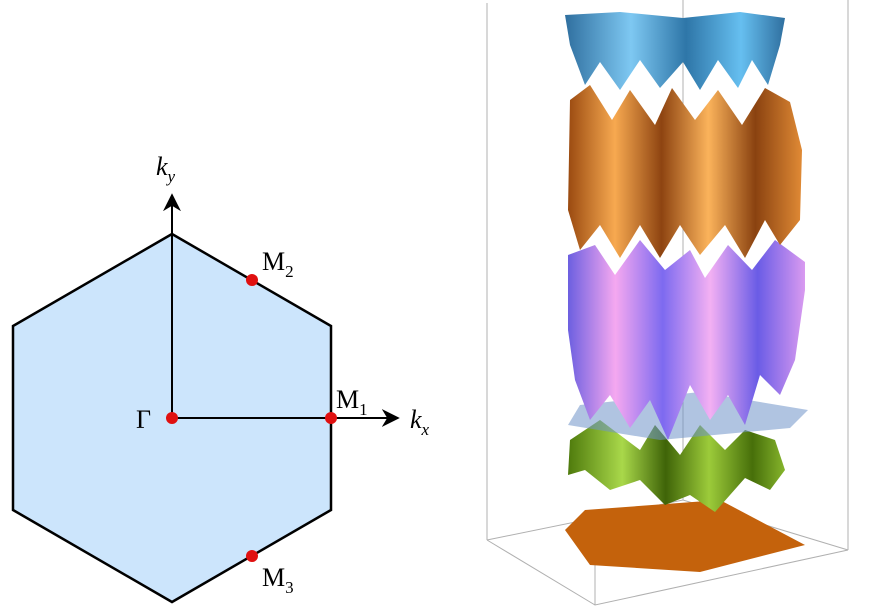 The height and width of the screenshot is (612, 873). I want to click on label-part: y, so click(171, 176).